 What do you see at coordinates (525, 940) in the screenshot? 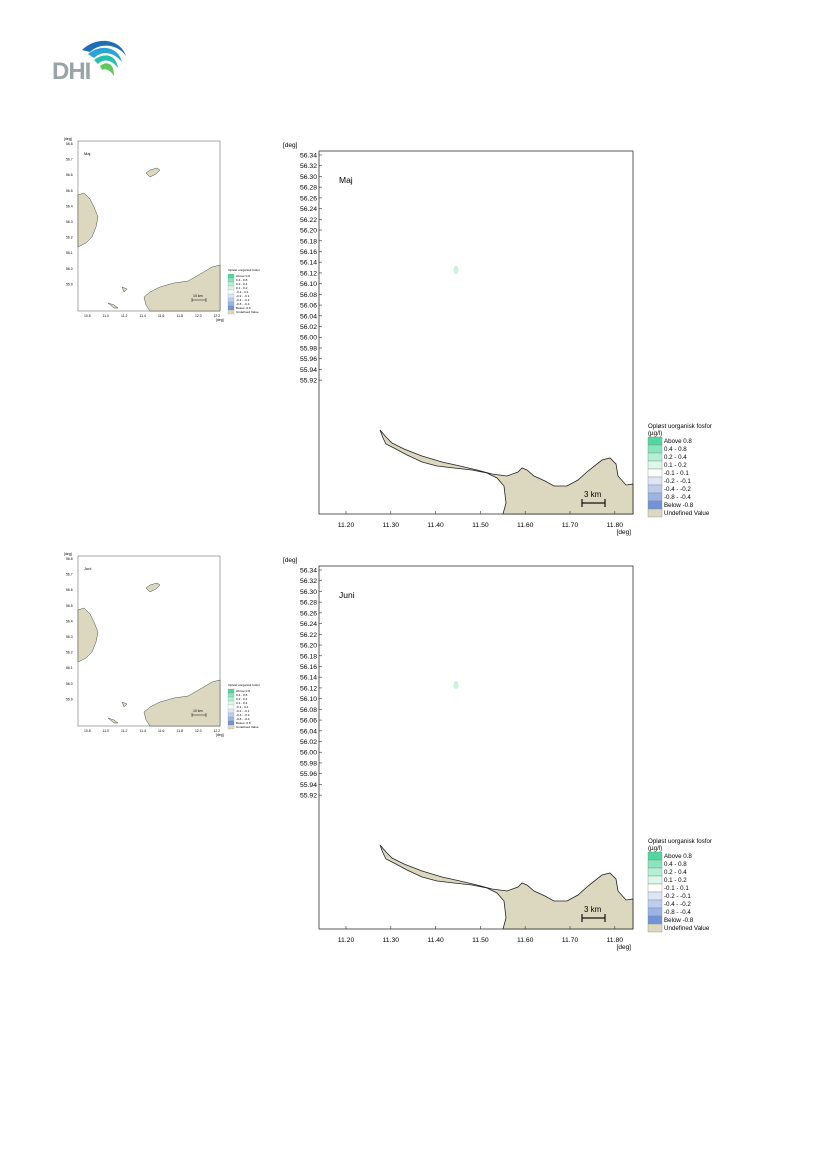
I see `lon-tick-label: 11.60` at bounding box center [525, 940].